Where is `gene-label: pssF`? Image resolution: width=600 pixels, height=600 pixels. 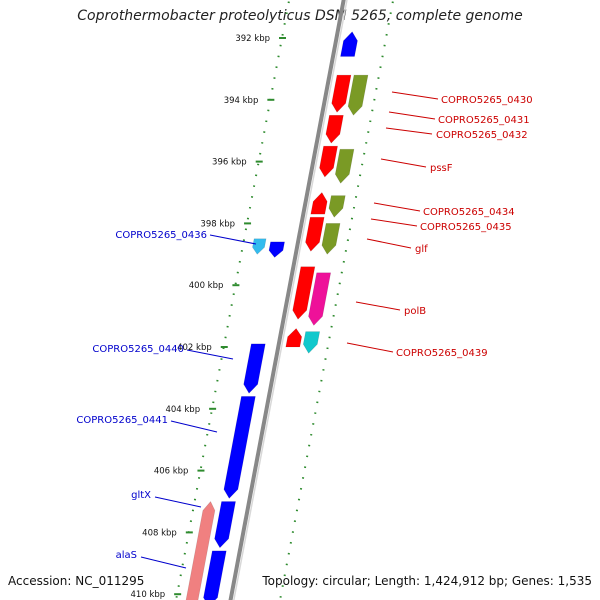 gene-label: pssF is located at coordinates (441, 168).